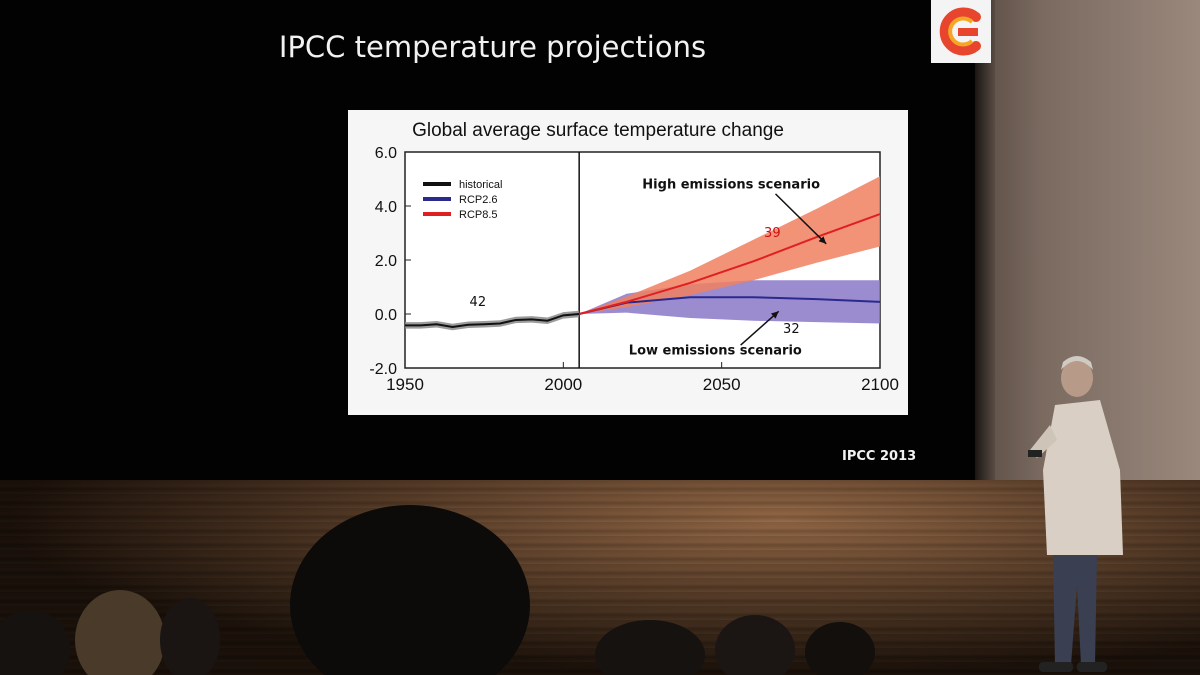 Image resolution: width=1200 pixels, height=675 pixels. I want to click on presenter, so click(1075, 514).